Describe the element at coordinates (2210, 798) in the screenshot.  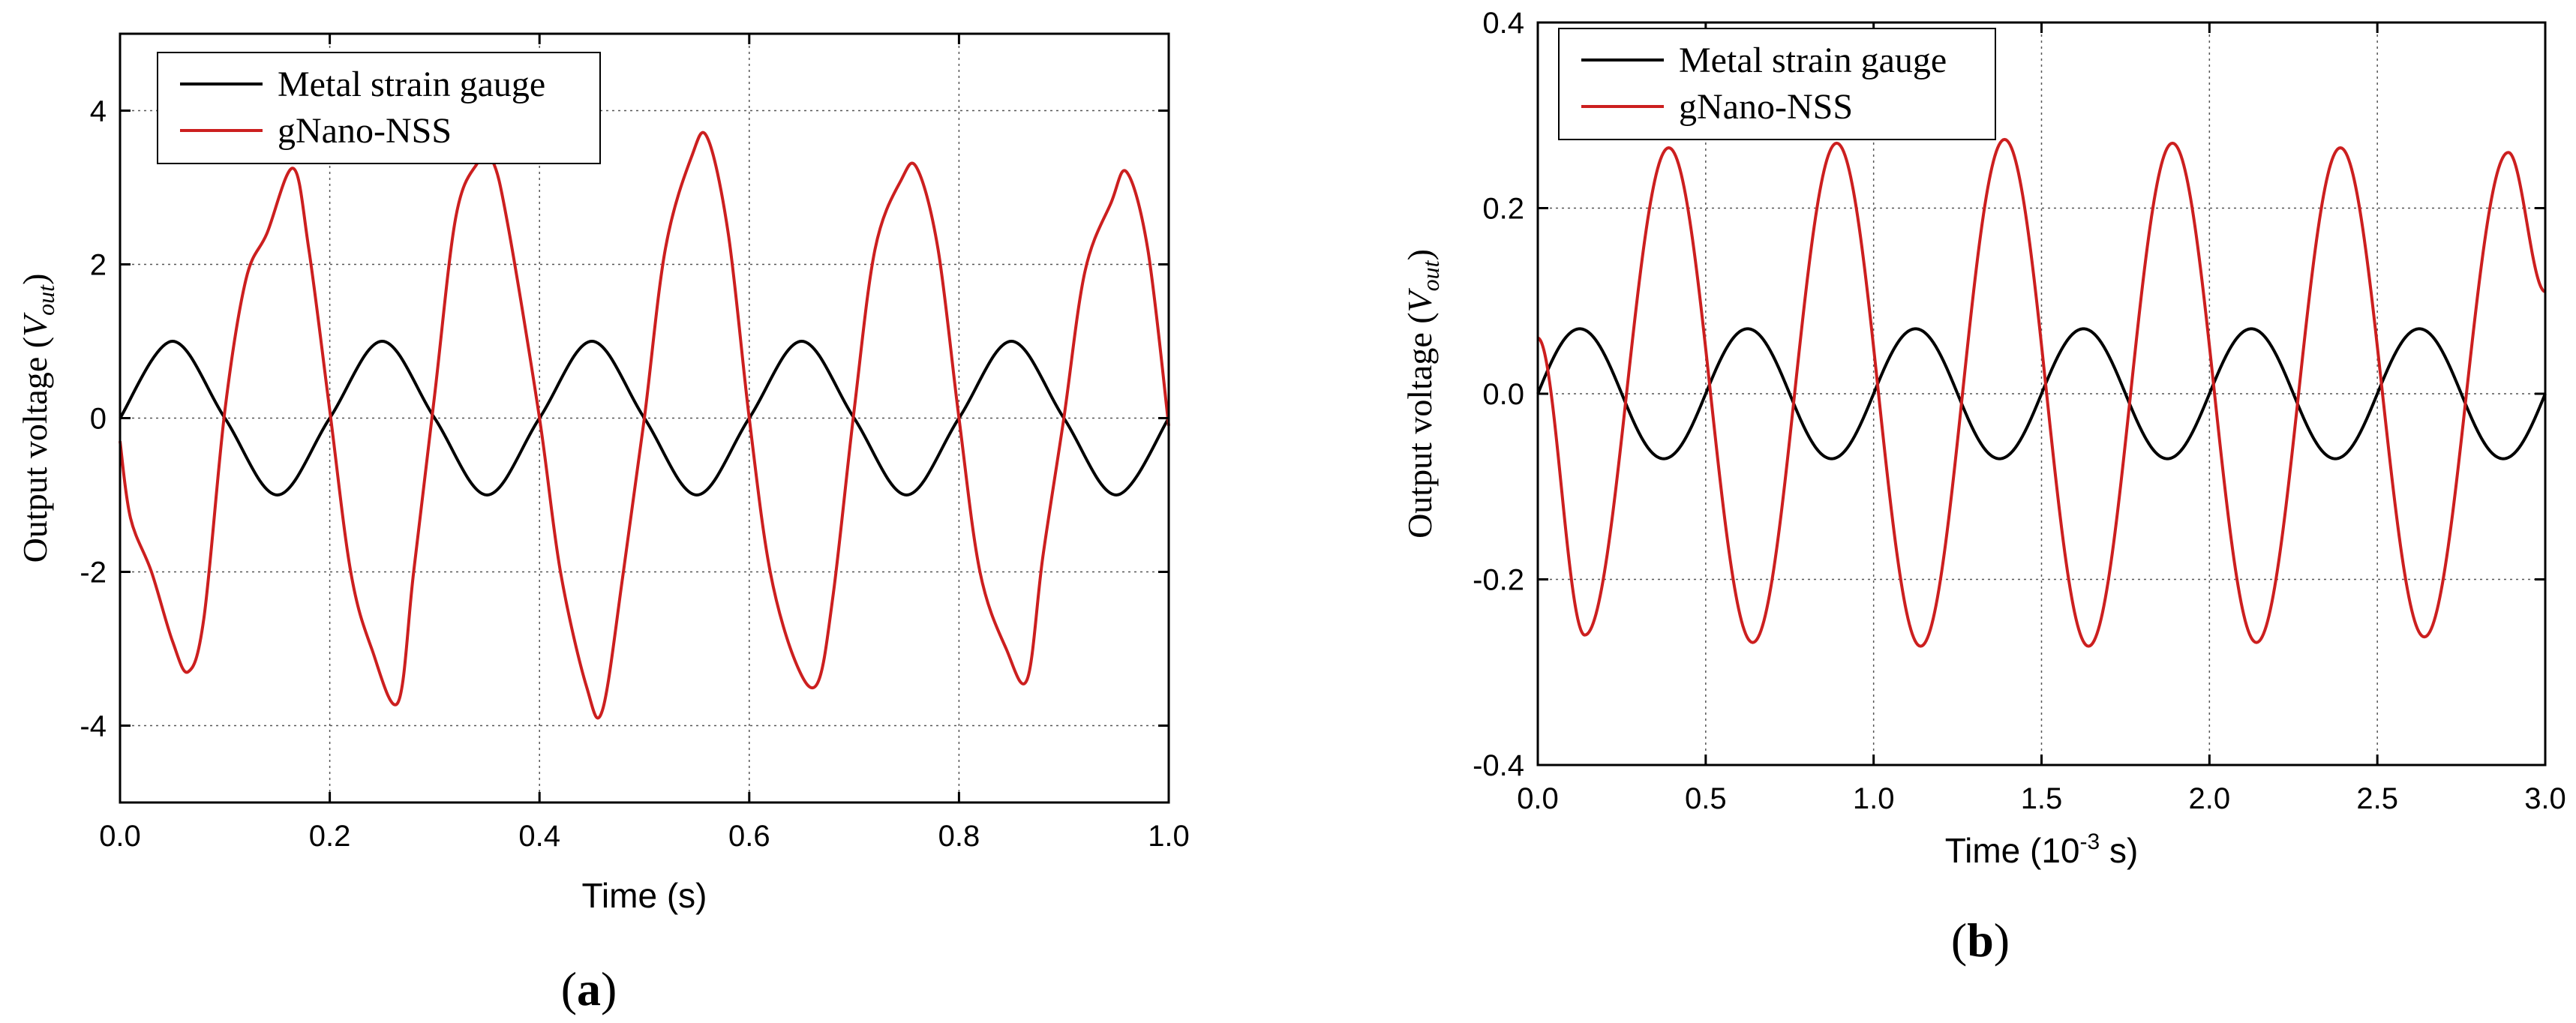
I see `x-tick-label: 2.0` at that location.